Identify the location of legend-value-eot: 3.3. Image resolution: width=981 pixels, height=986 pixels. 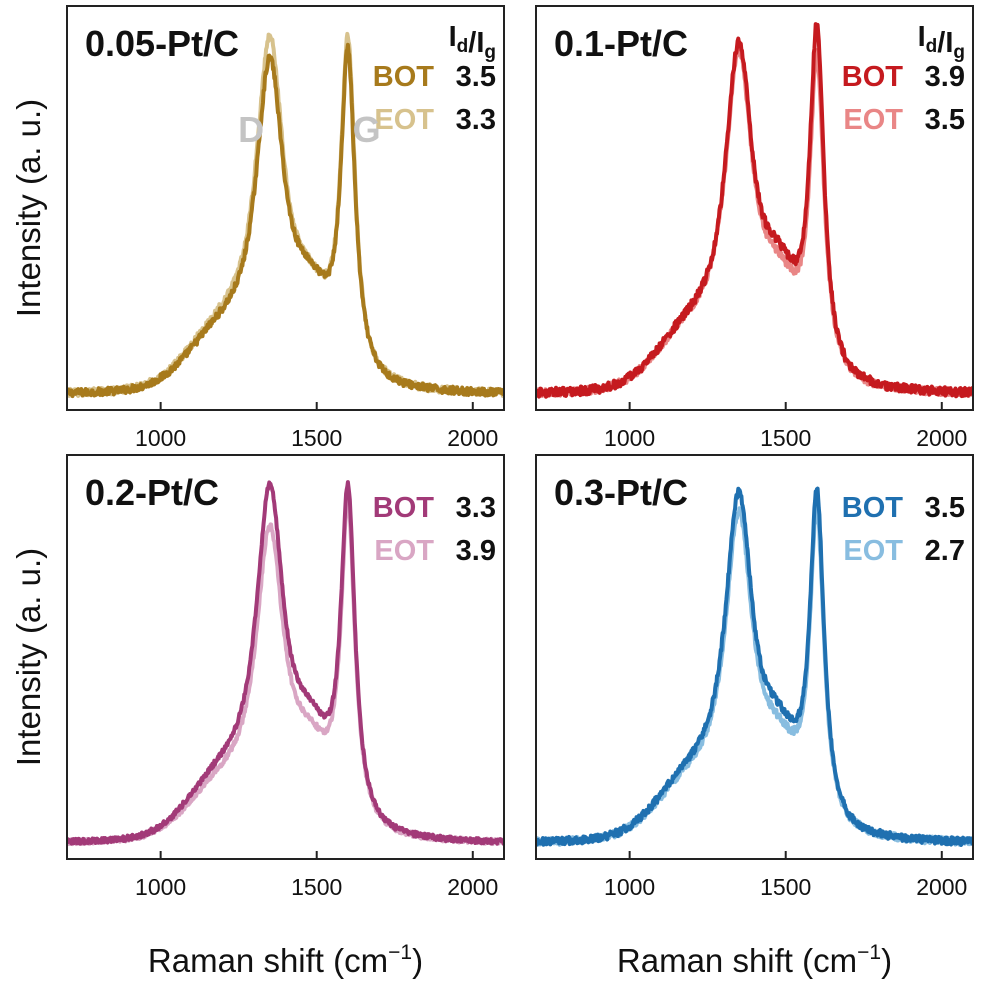
(476, 120).